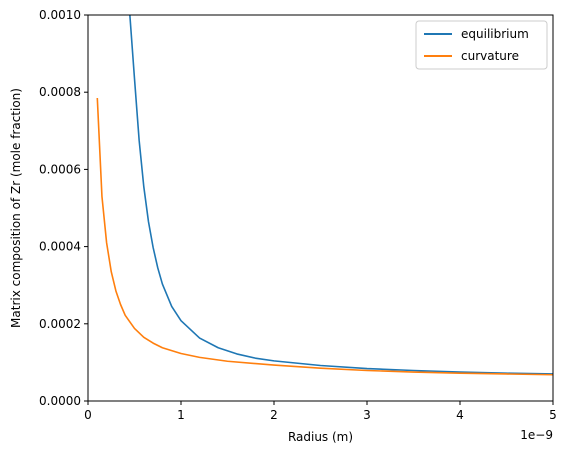 The width and height of the screenshot is (566, 453). Describe the element at coordinates (181, 415) in the screenshot. I see `x-tick-label: 1` at that location.